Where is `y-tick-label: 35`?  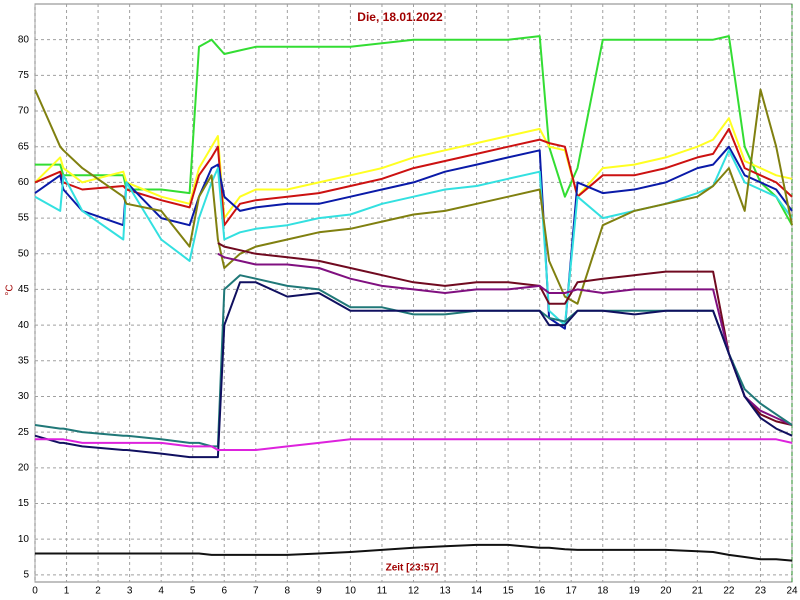 y-tick-label: 35 is located at coordinates (24, 360).